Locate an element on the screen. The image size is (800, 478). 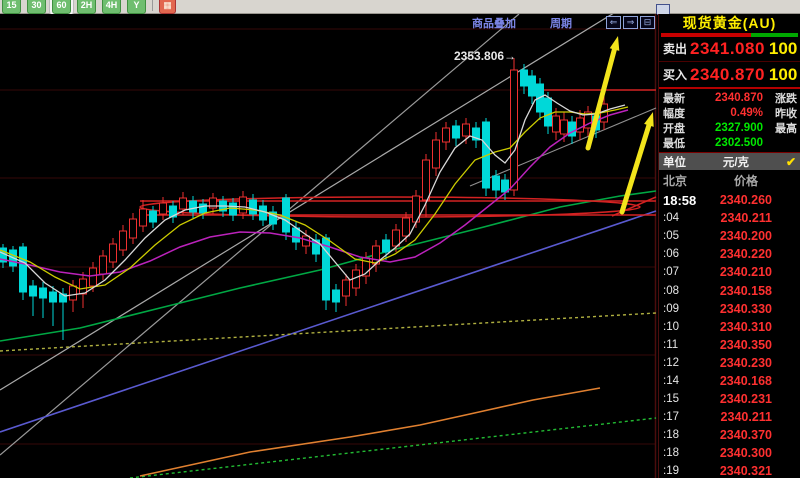
sell-label: 卖出 is located at coordinates (675, 49).